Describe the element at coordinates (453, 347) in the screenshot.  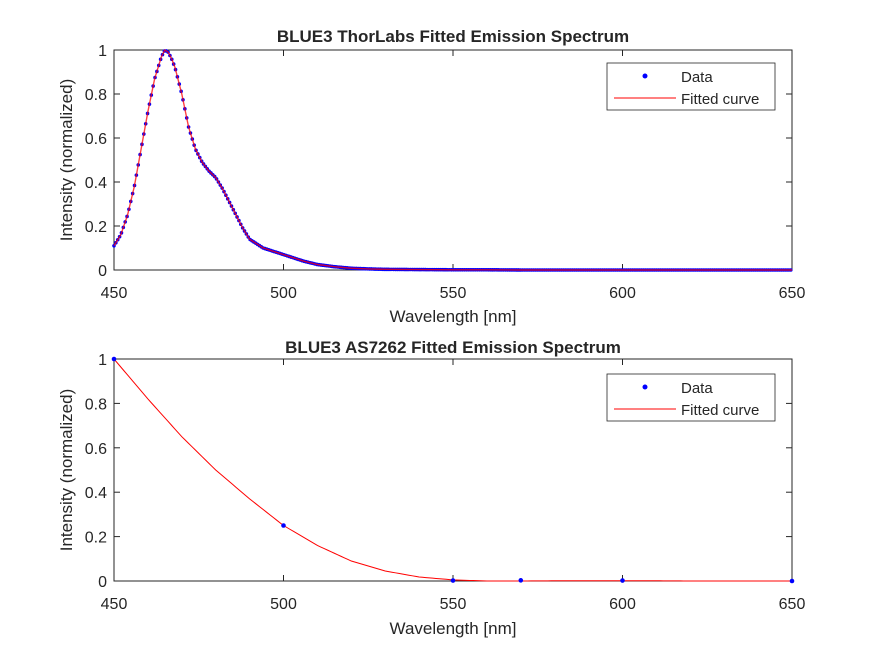
I see `chart-title: BLUE3 AS7262 Fitted Emission Spectrum` at that location.